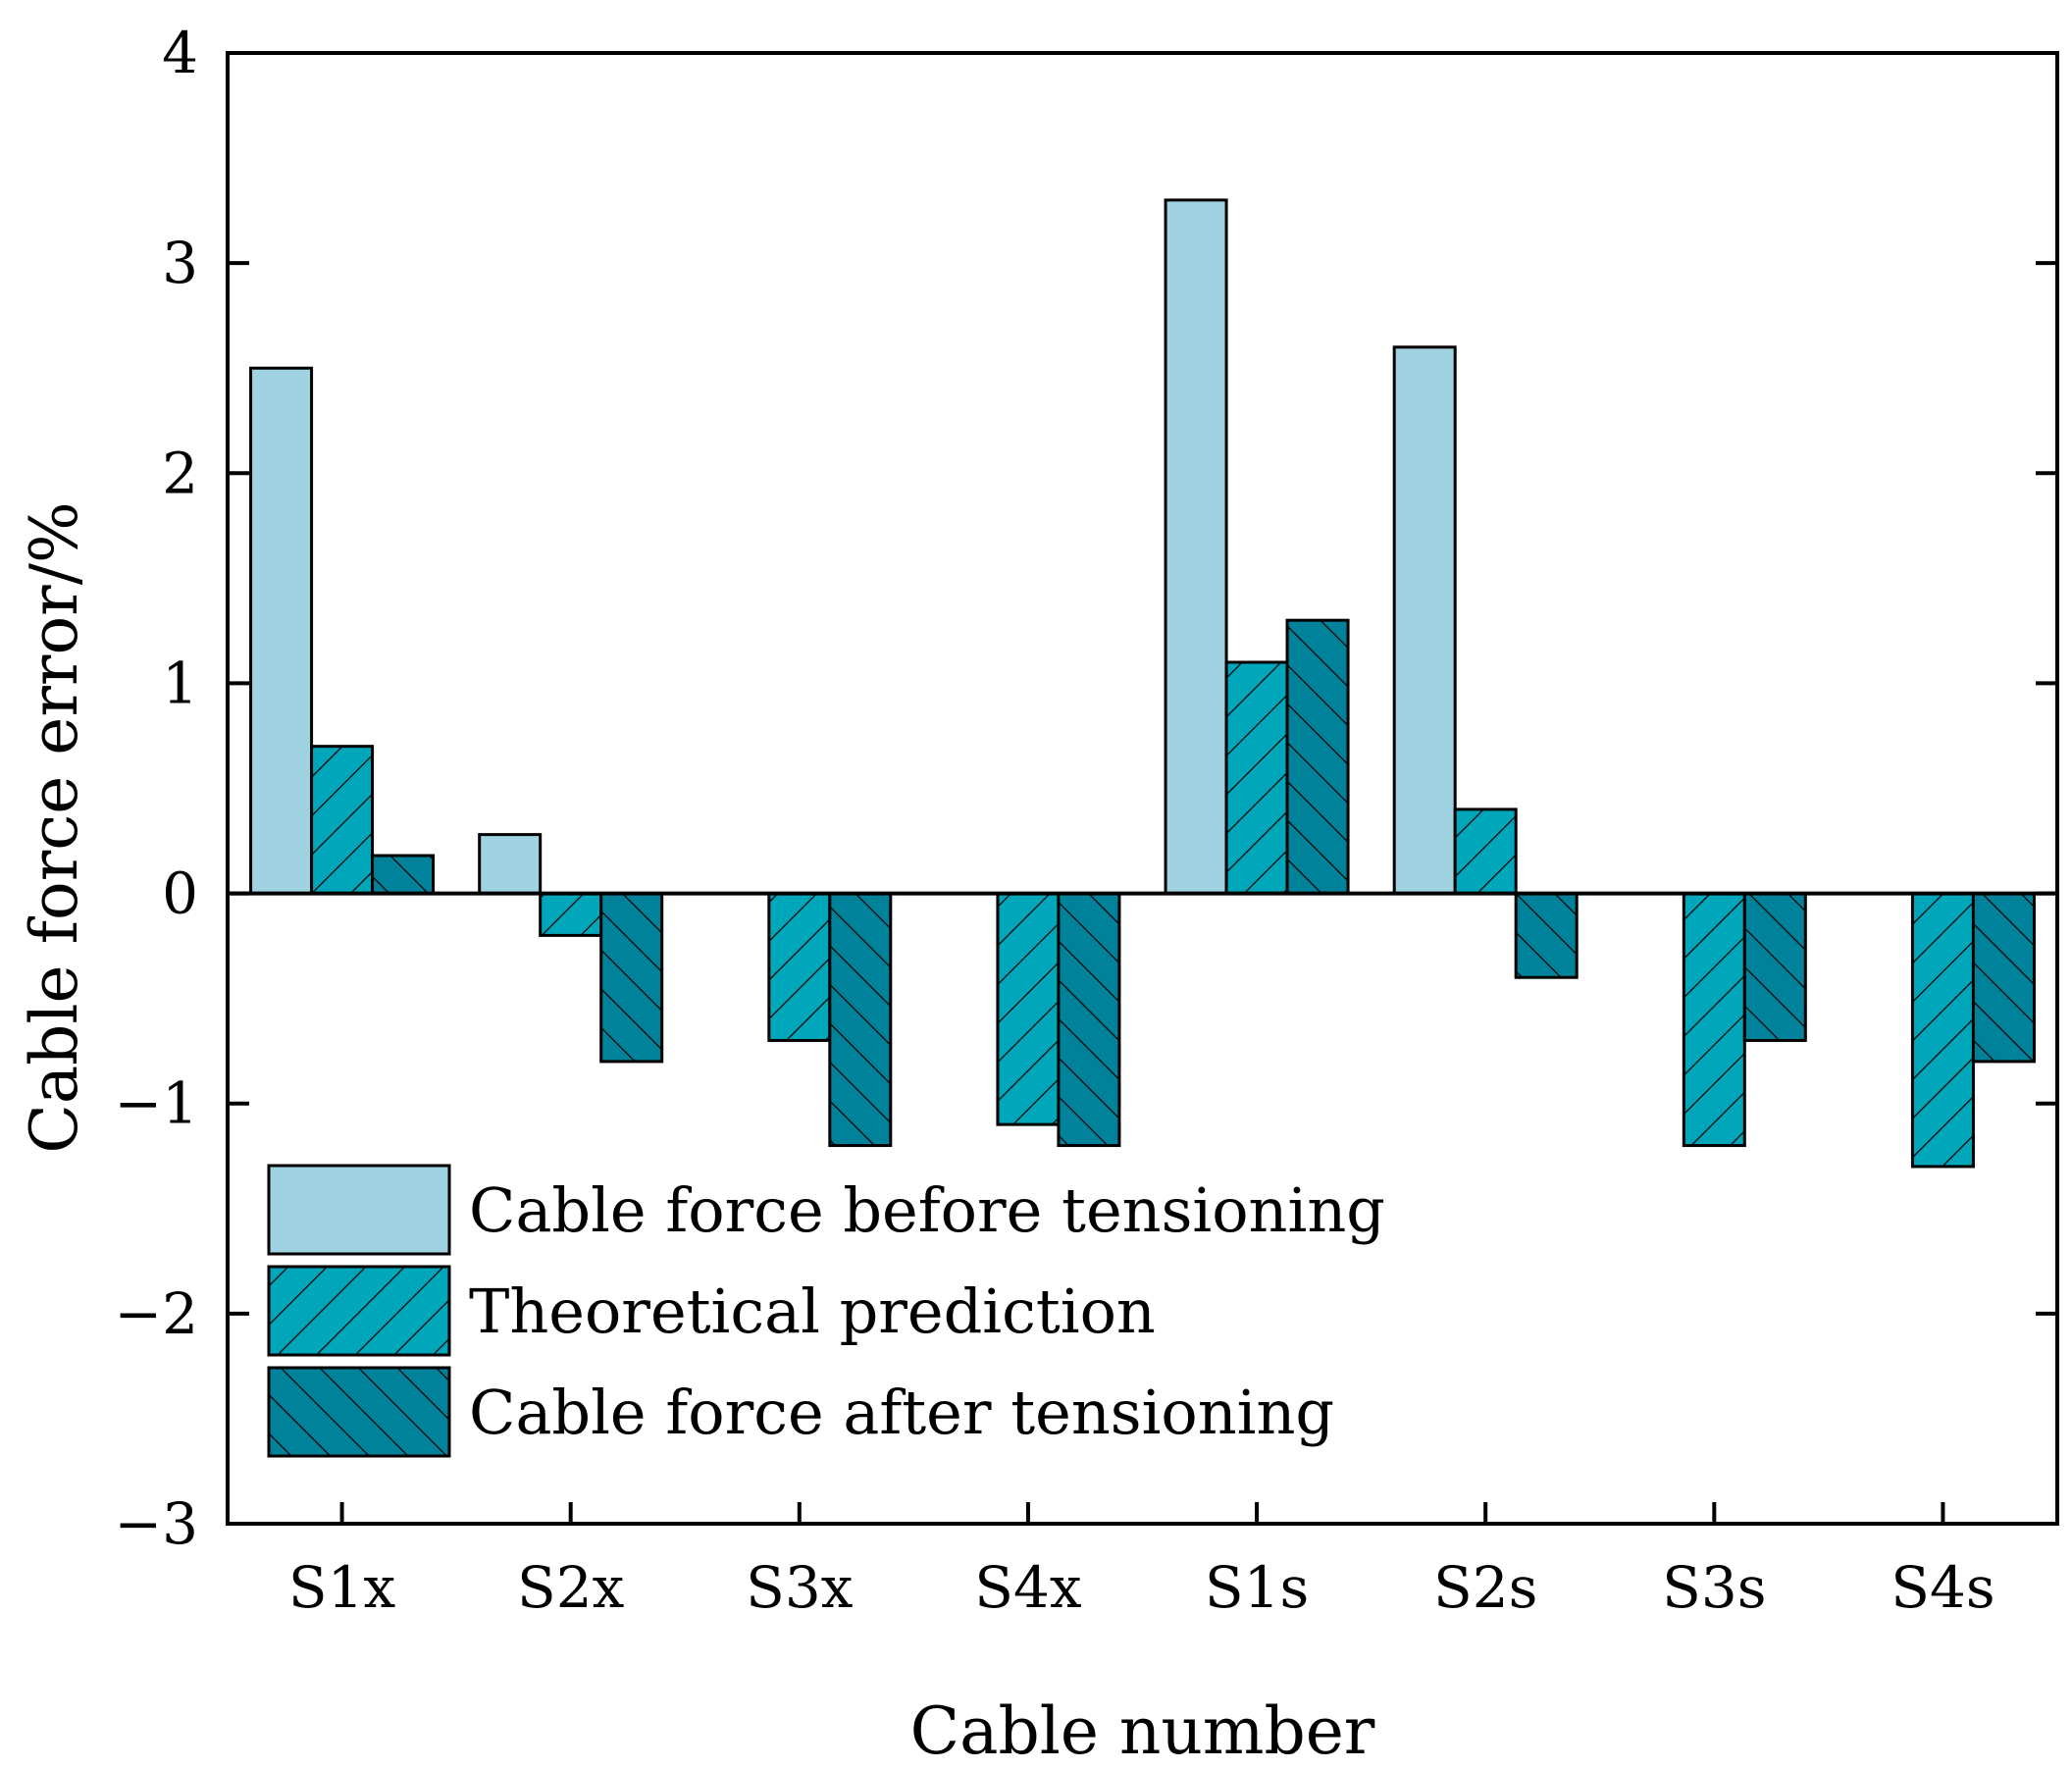 The image size is (2072, 1769). Describe the element at coordinates (1485, 1587) in the screenshot. I see `x-tick-label-s2s: S2s` at that location.